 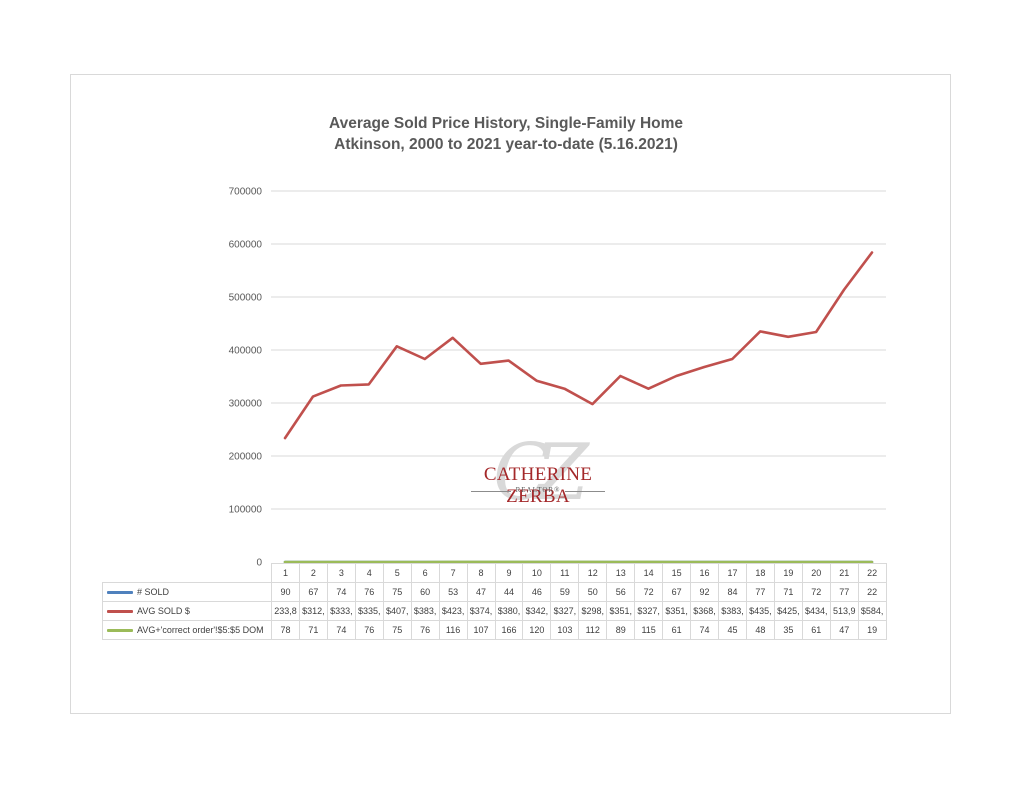 I want to click on realtor-logo: CZ CATHERINE ZERBA REALTOR®, so click(x=538, y=474).